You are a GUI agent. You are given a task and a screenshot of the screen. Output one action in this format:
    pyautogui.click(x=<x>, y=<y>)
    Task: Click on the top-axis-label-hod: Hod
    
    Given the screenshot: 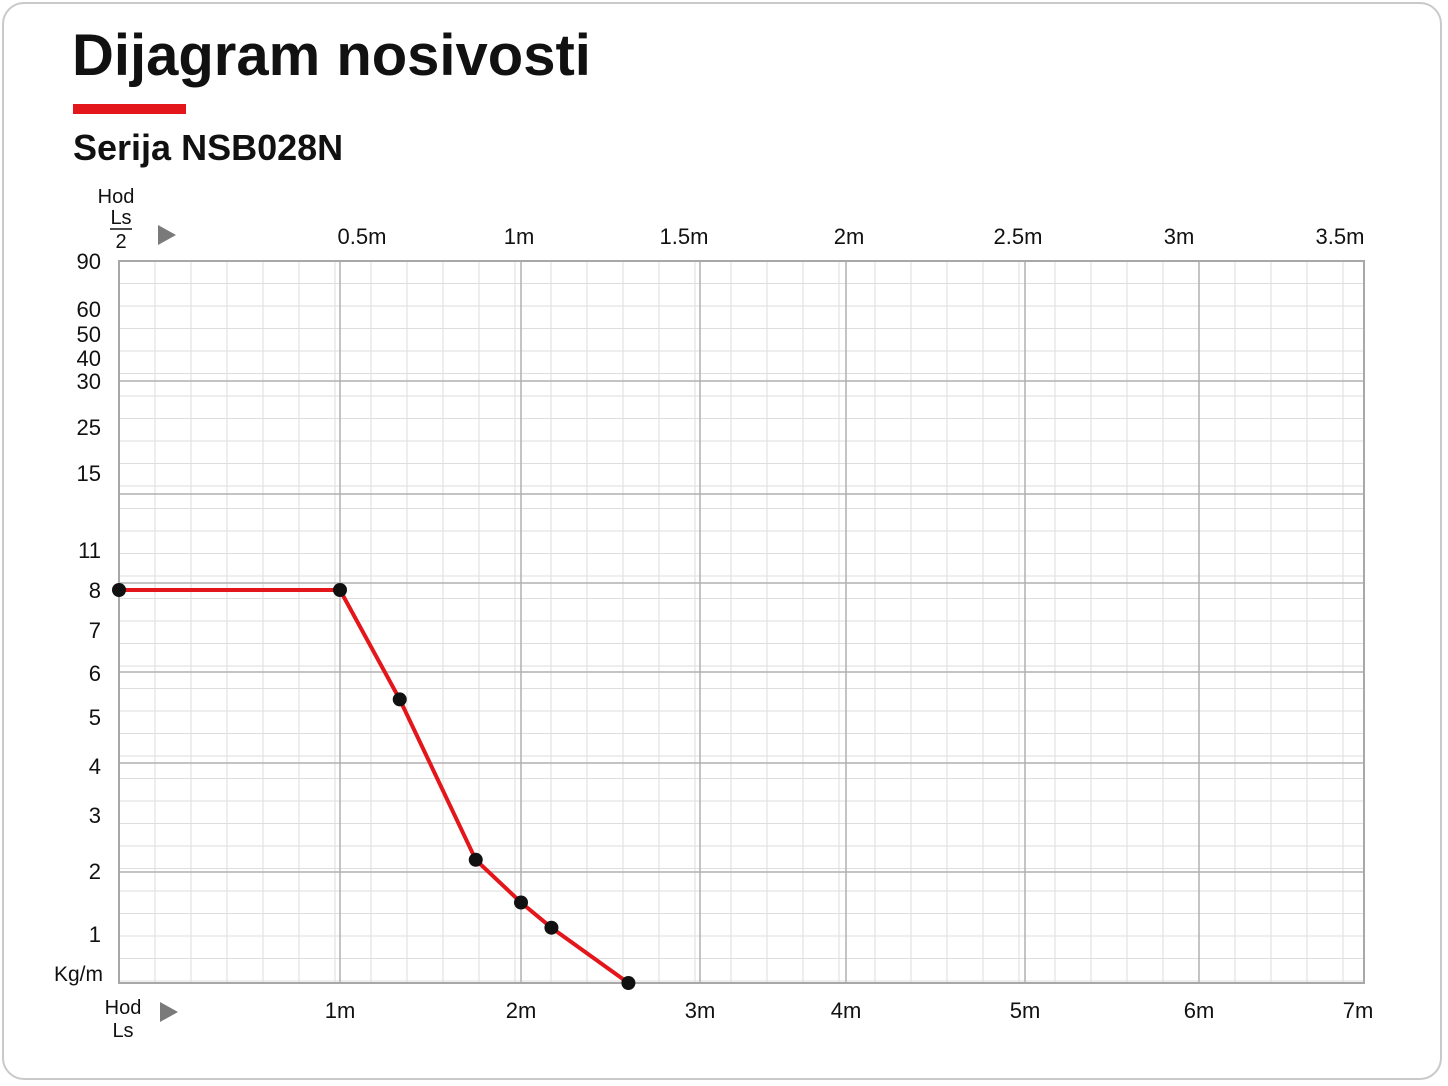 What is the action you would take?
    pyautogui.click(x=116, y=197)
    